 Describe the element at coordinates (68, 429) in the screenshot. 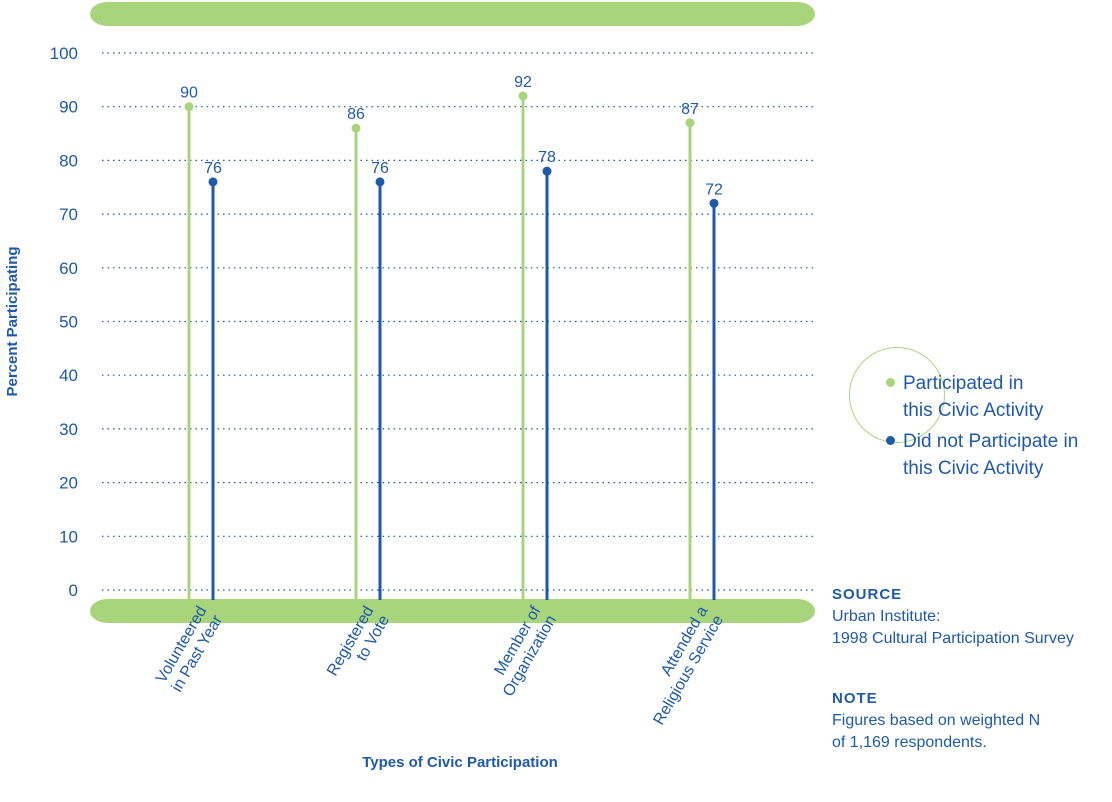

I see `y-tick-label-30: 30` at that location.